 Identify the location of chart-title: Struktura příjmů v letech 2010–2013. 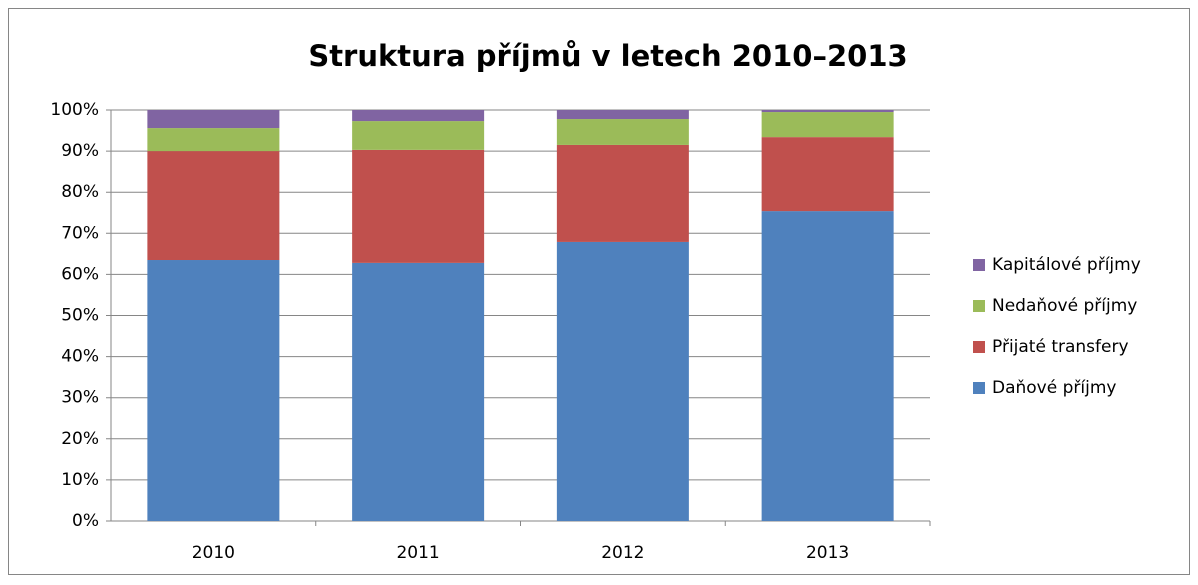
(607, 56).